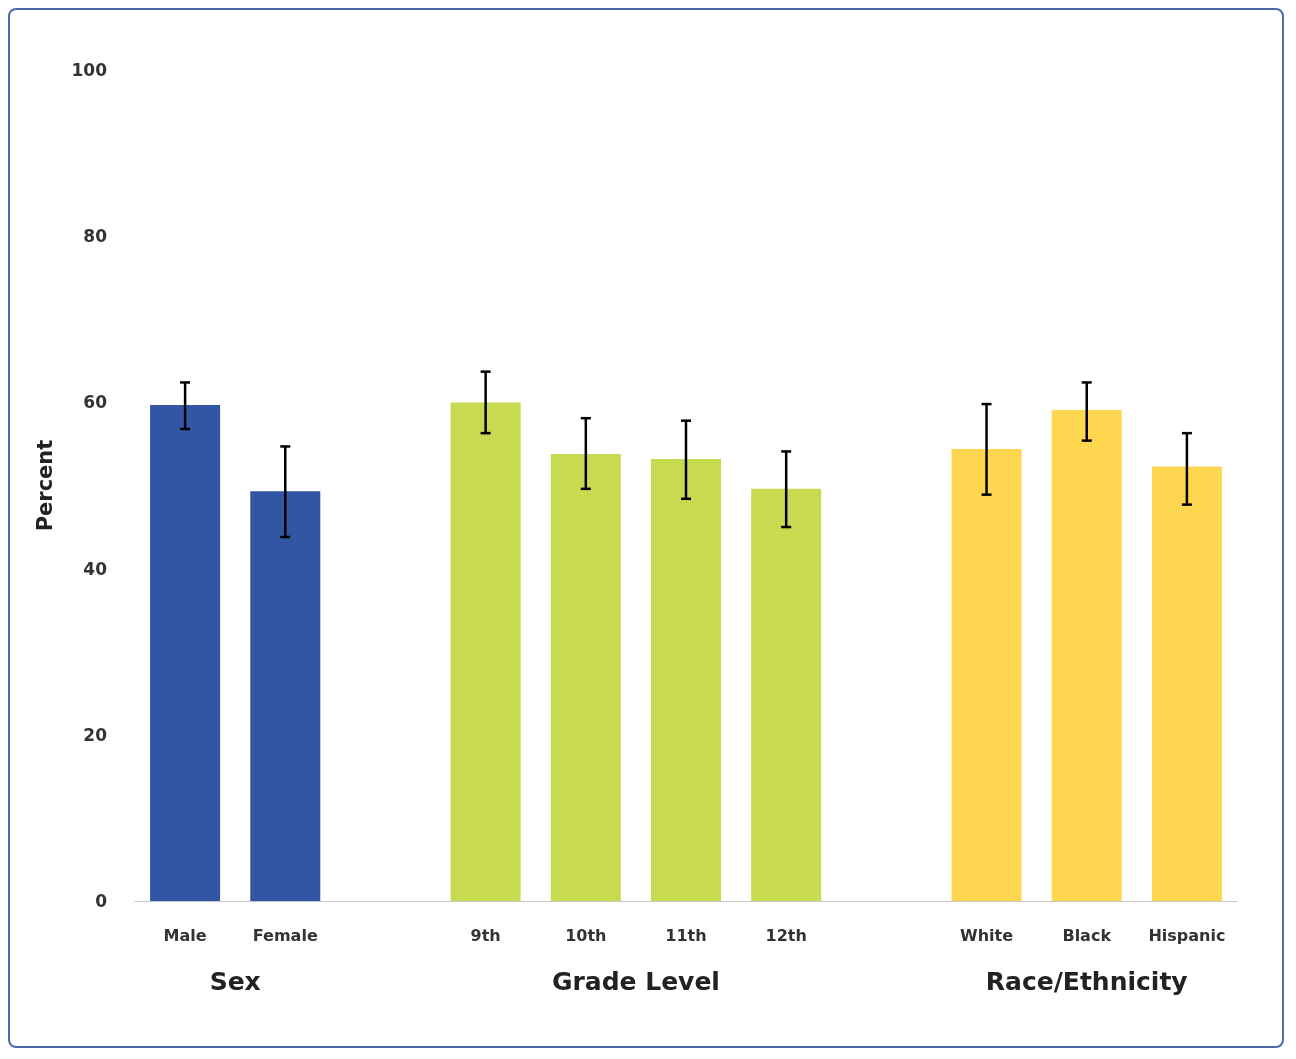  Describe the element at coordinates (95, 236) in the screenshot. I see `y-tick-label: 80` at that location.